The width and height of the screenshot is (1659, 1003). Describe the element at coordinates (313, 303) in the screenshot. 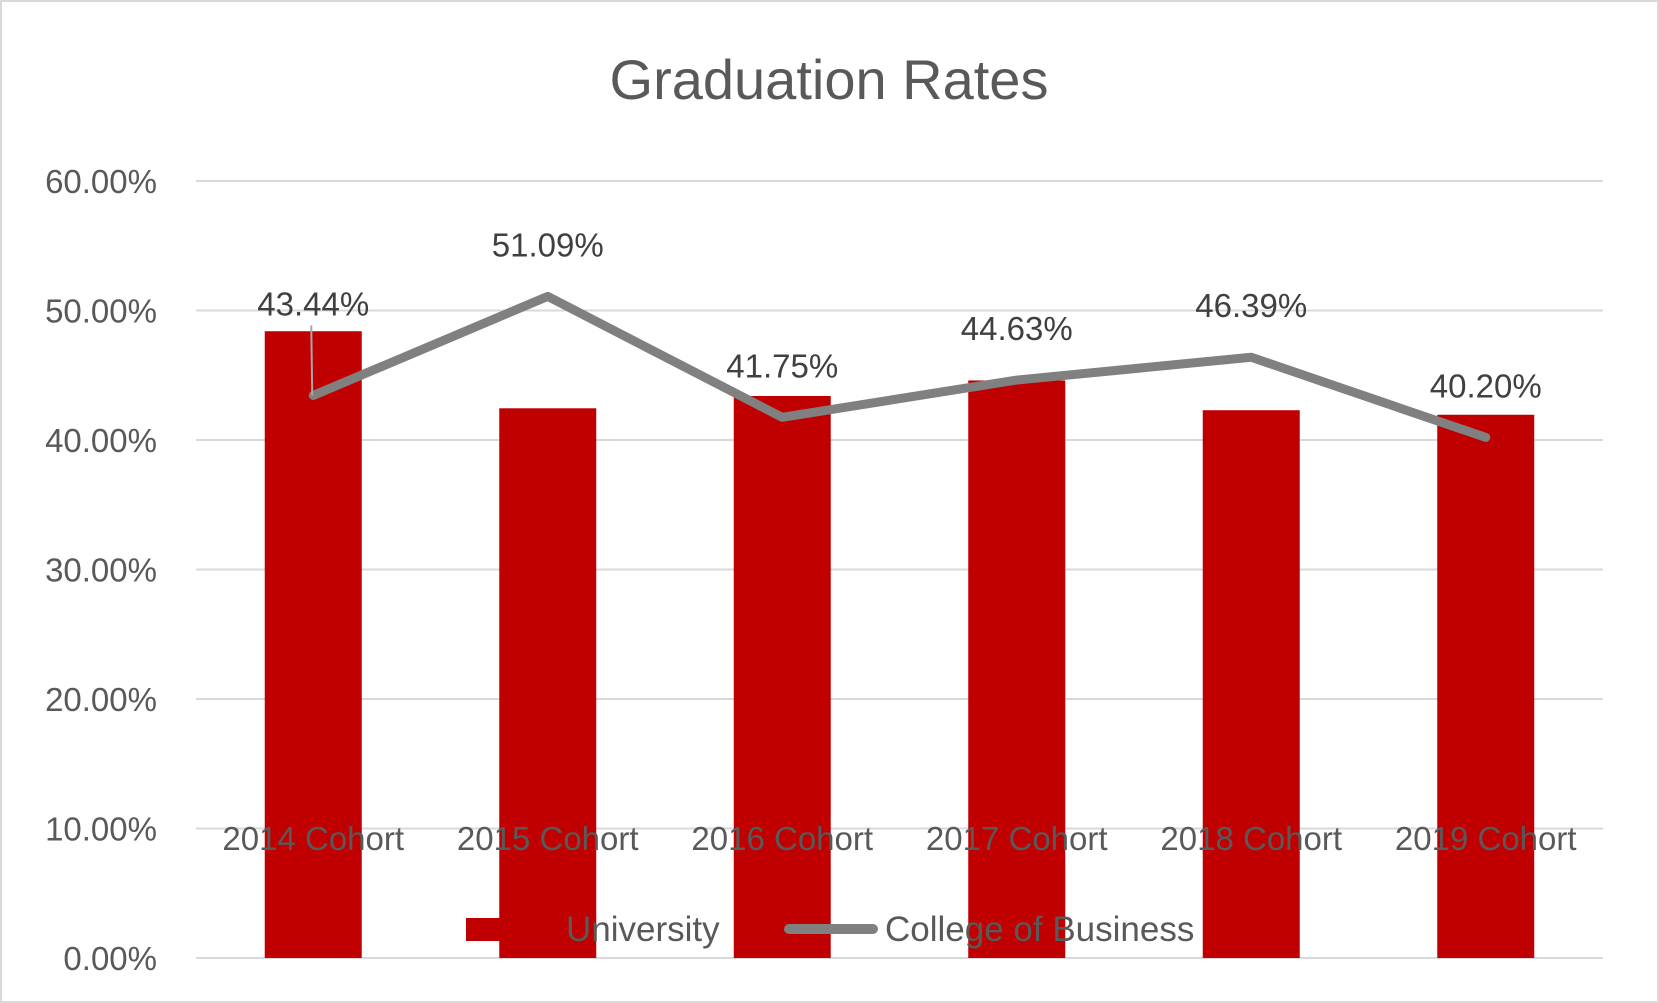

I see `data-label-college-of-business: 43.44%` at that location.